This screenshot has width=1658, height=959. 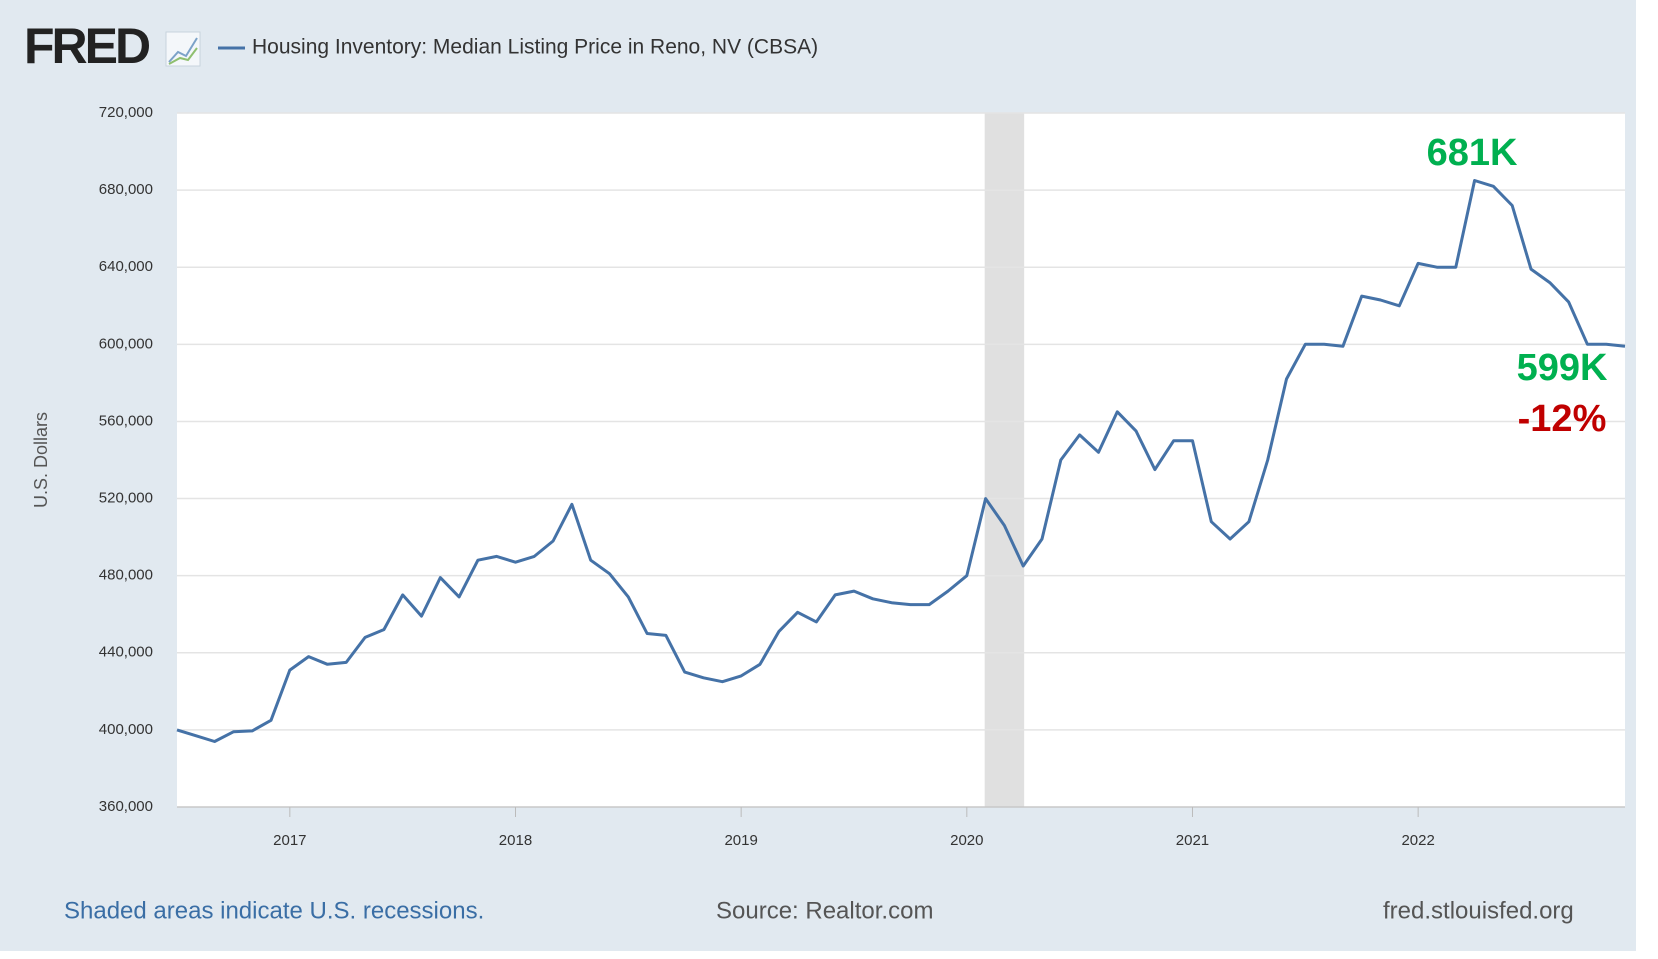 What do you see at coordinates (966, 840) in the screenshot?
I see `x-tick-label: 2020` at bounding box center [966, 840].